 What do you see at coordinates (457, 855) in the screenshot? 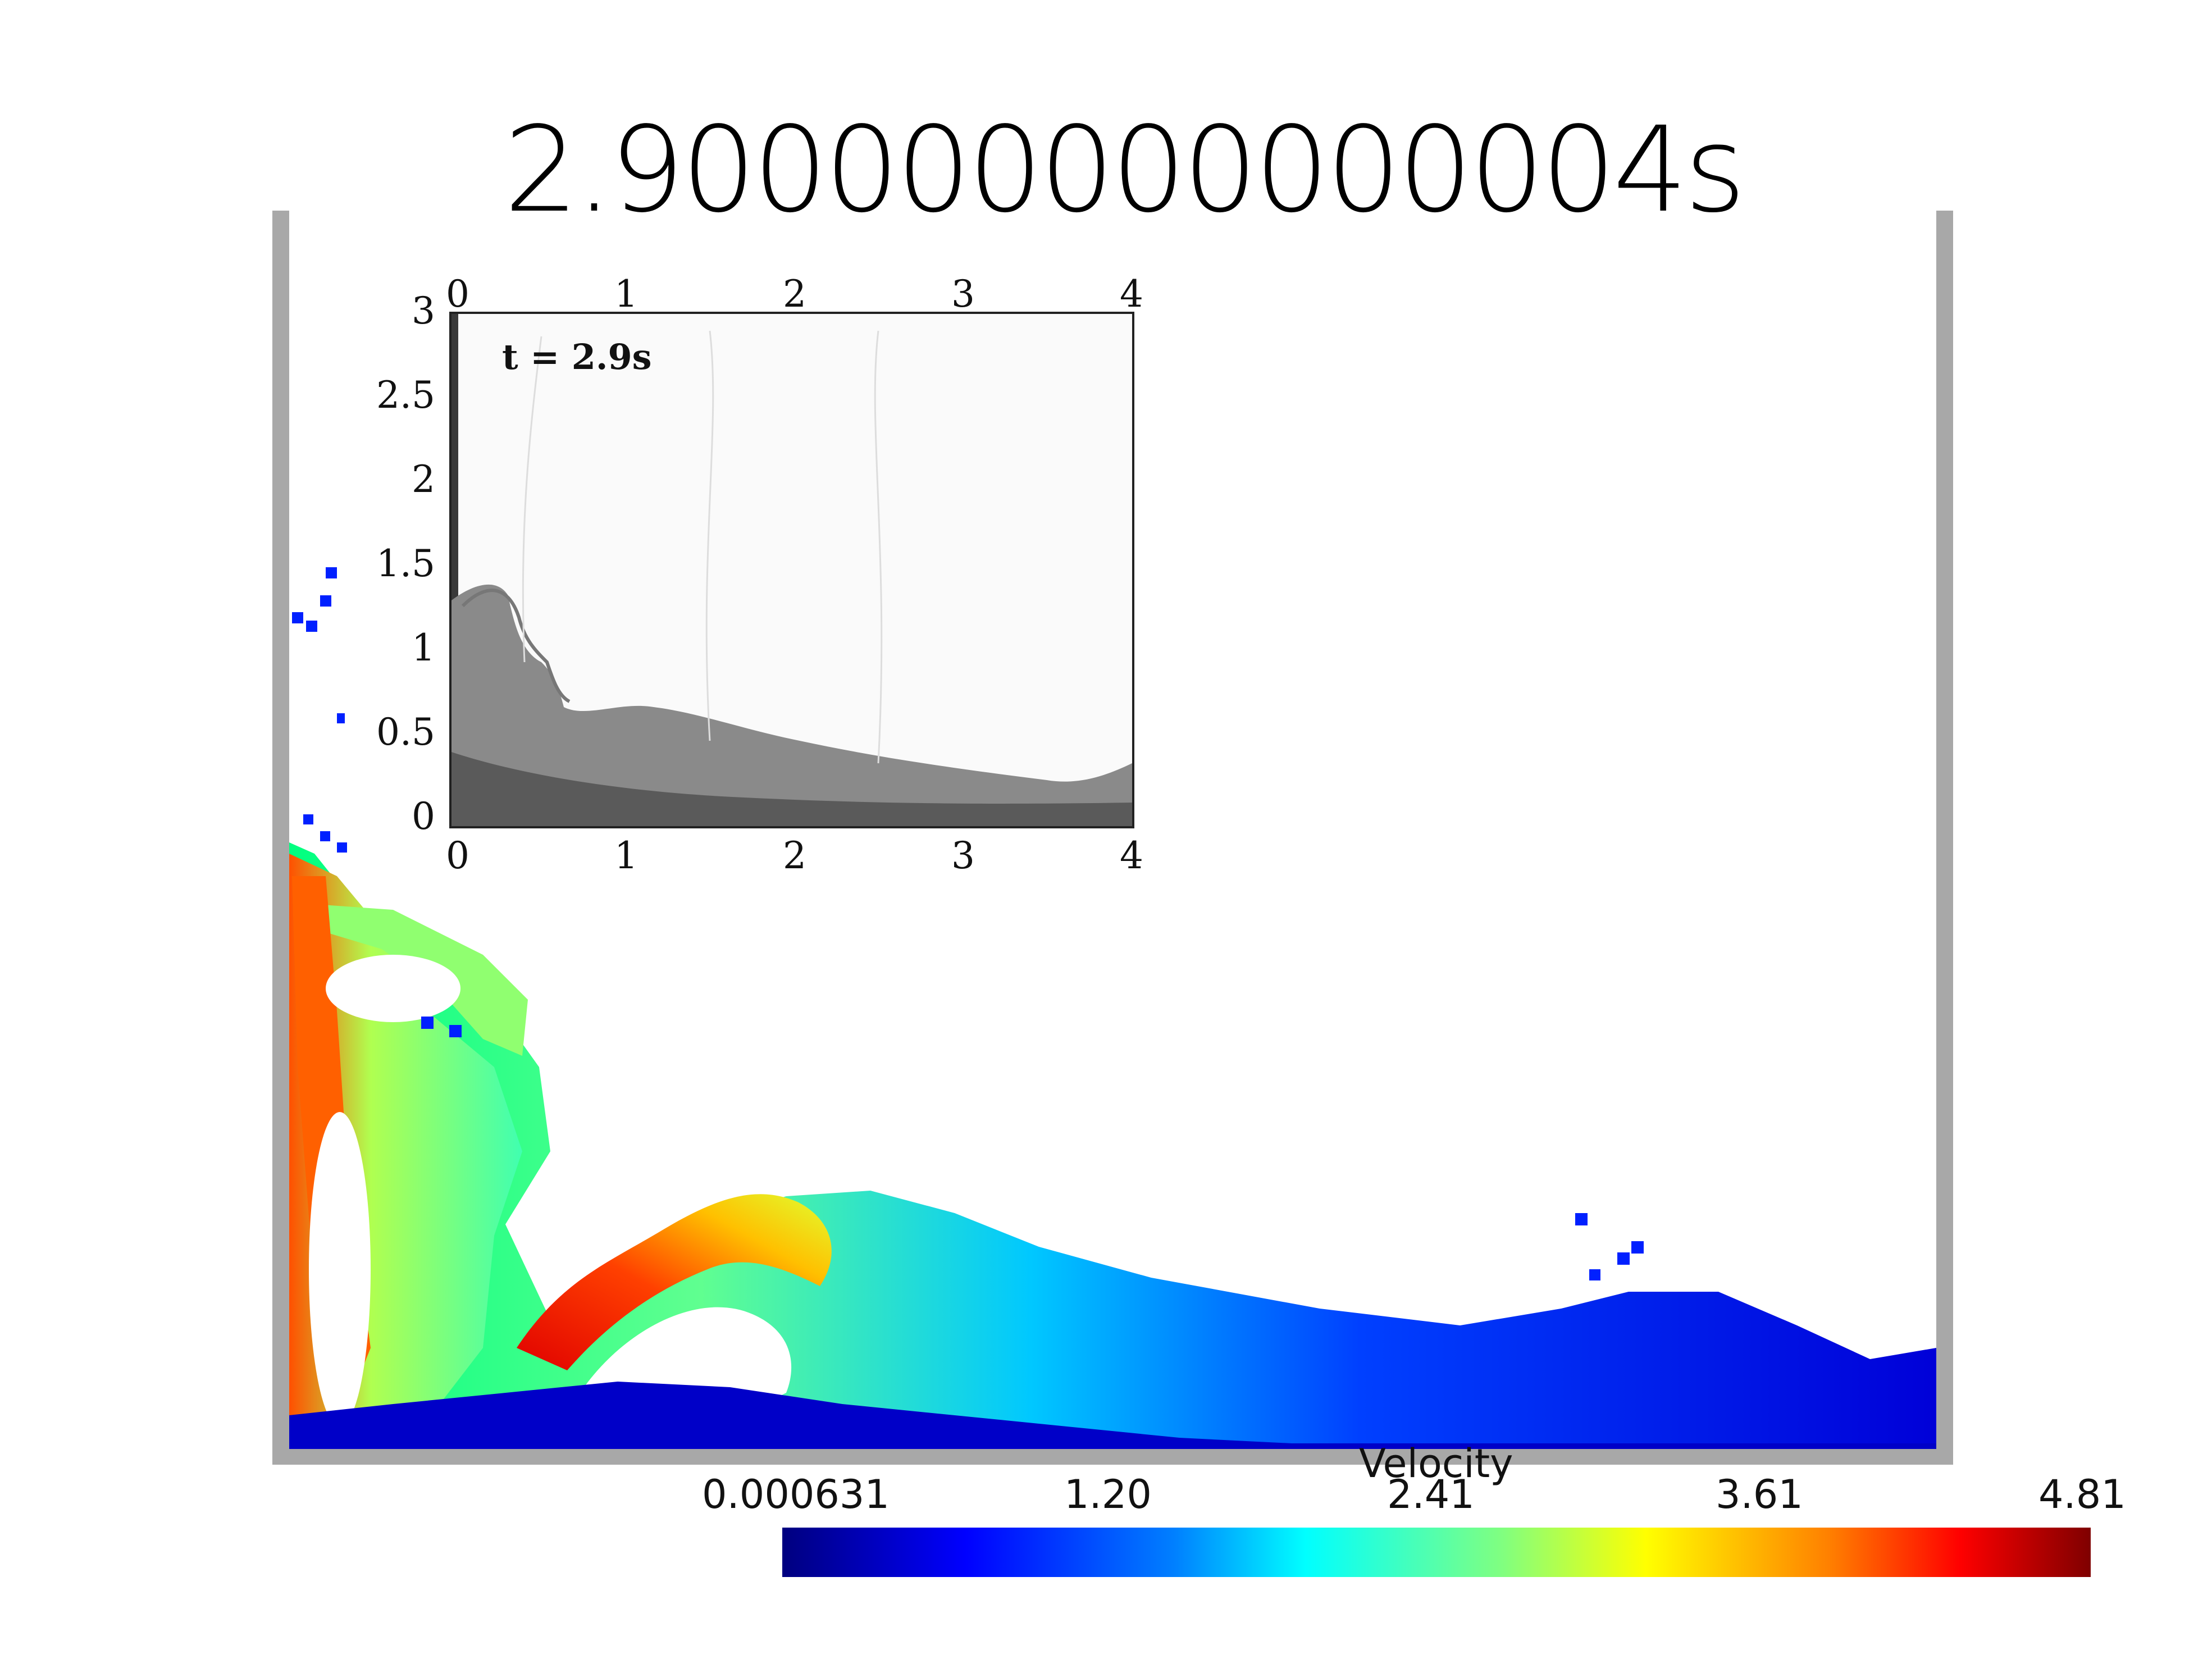
I see `inset-x-tick: 0` at bounding box center [457, 855].